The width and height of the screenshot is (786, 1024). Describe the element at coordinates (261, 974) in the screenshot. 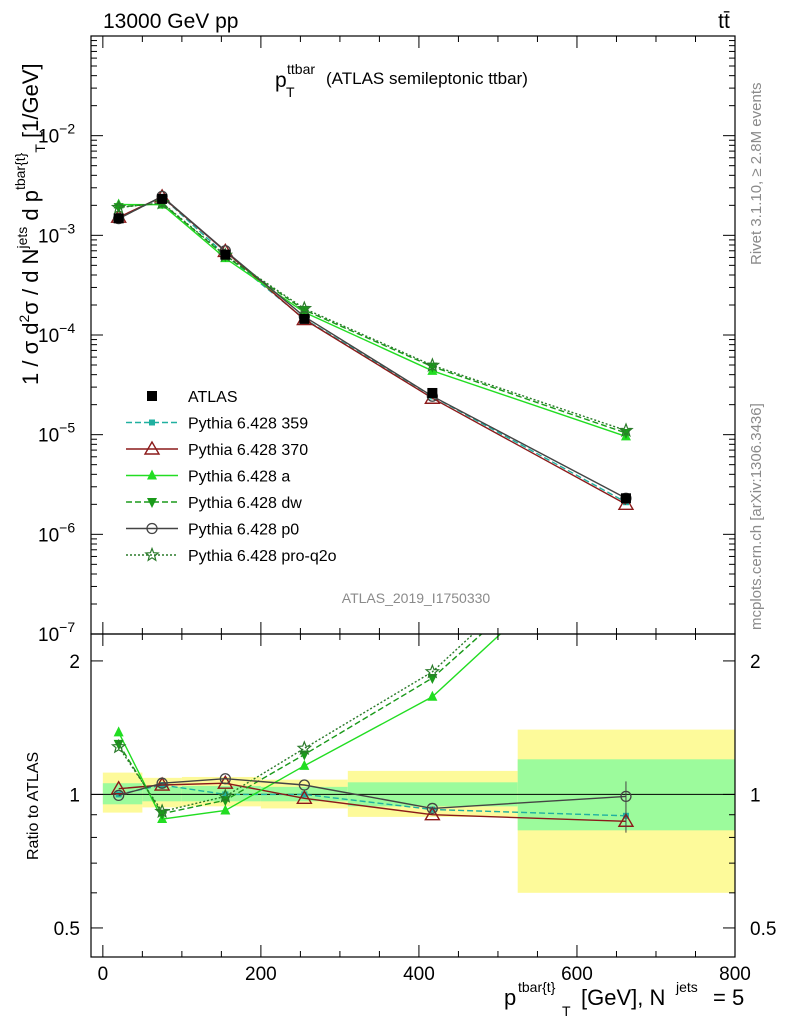

I see `x-tick-label: 200` at that location.